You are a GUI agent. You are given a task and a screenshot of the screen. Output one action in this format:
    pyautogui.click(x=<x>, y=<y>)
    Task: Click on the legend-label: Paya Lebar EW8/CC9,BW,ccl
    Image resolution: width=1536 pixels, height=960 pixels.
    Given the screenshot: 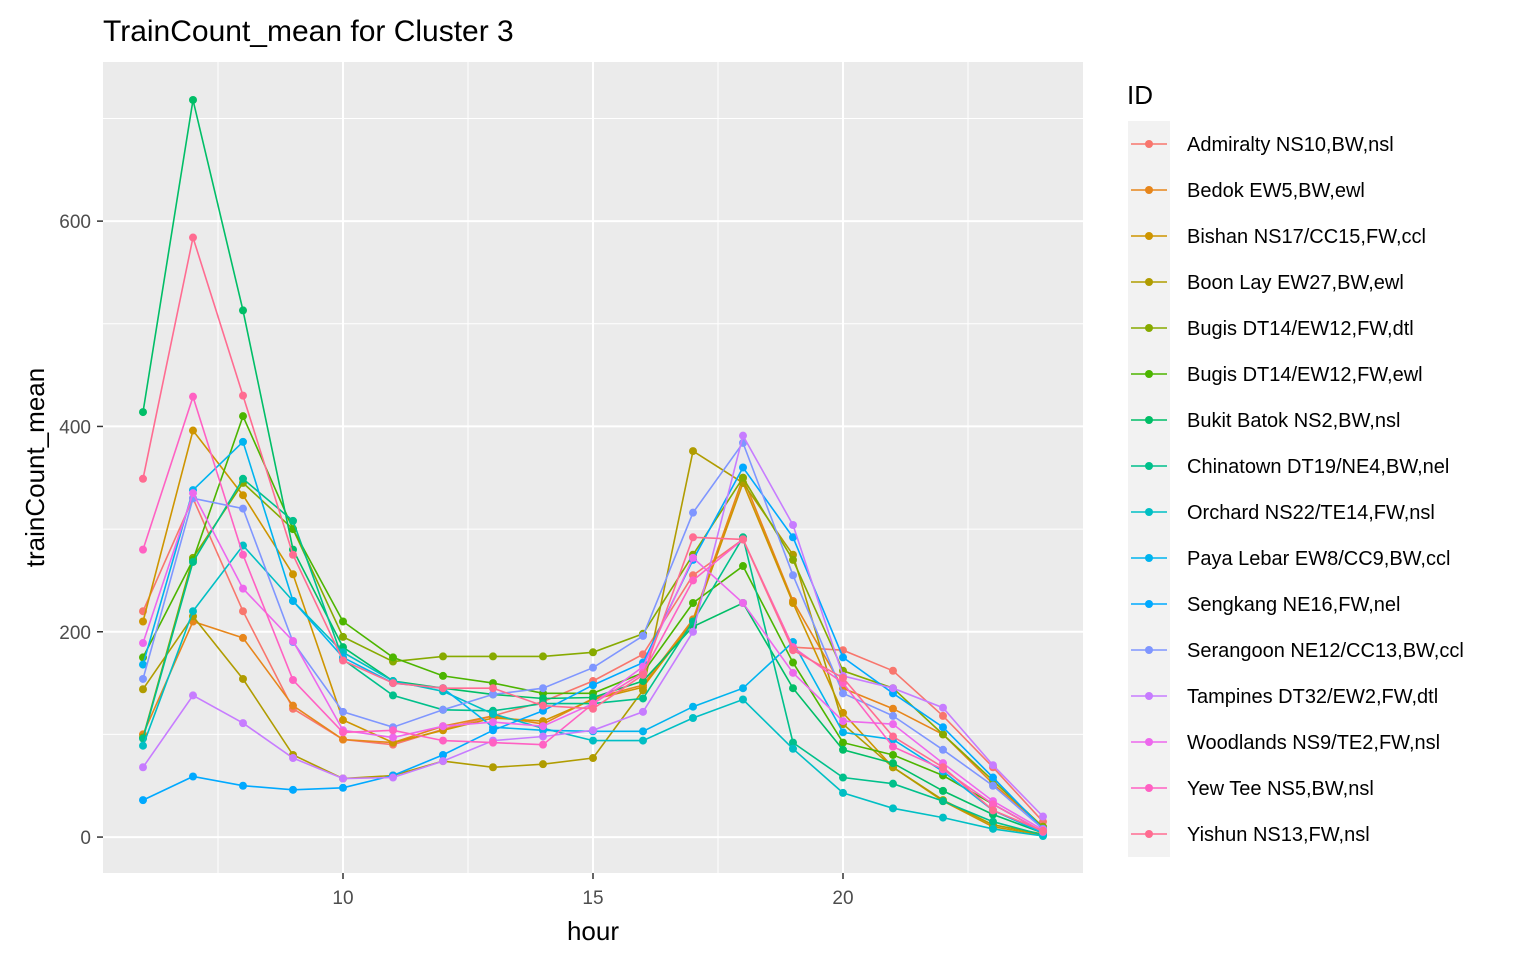 What is the action you would take?
    pyautogui.click(x=1318, y=559)
    